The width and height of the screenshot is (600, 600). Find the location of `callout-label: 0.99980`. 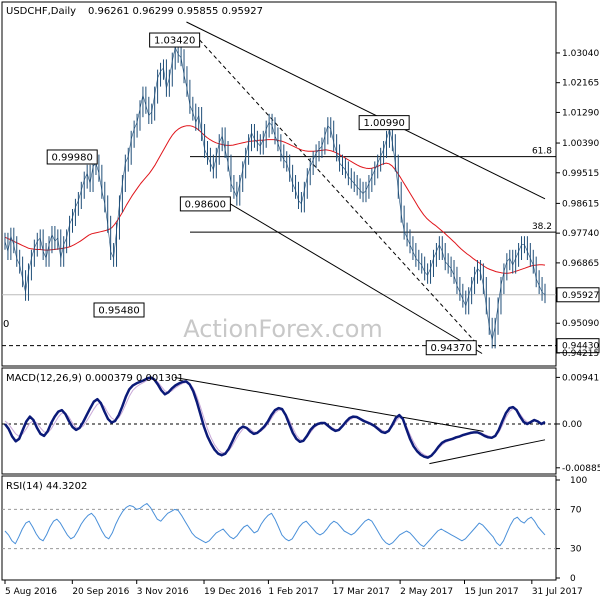

callout-label: 0.99980 is located at coordinates (72, 157).